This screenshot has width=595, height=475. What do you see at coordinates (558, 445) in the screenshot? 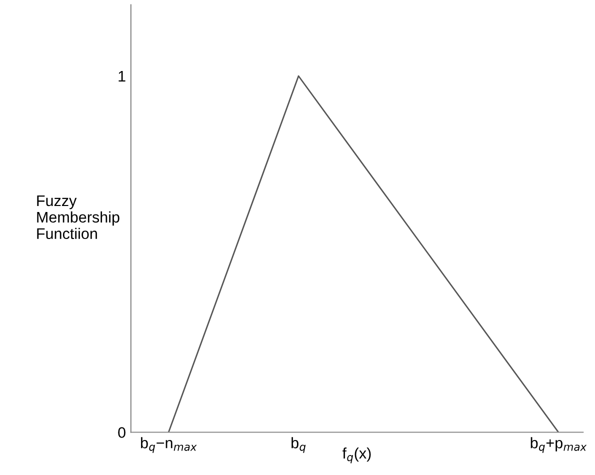
I see `x-tick-label: b$_{q}$+p$_{max}$` at bounding box center [558, 445].